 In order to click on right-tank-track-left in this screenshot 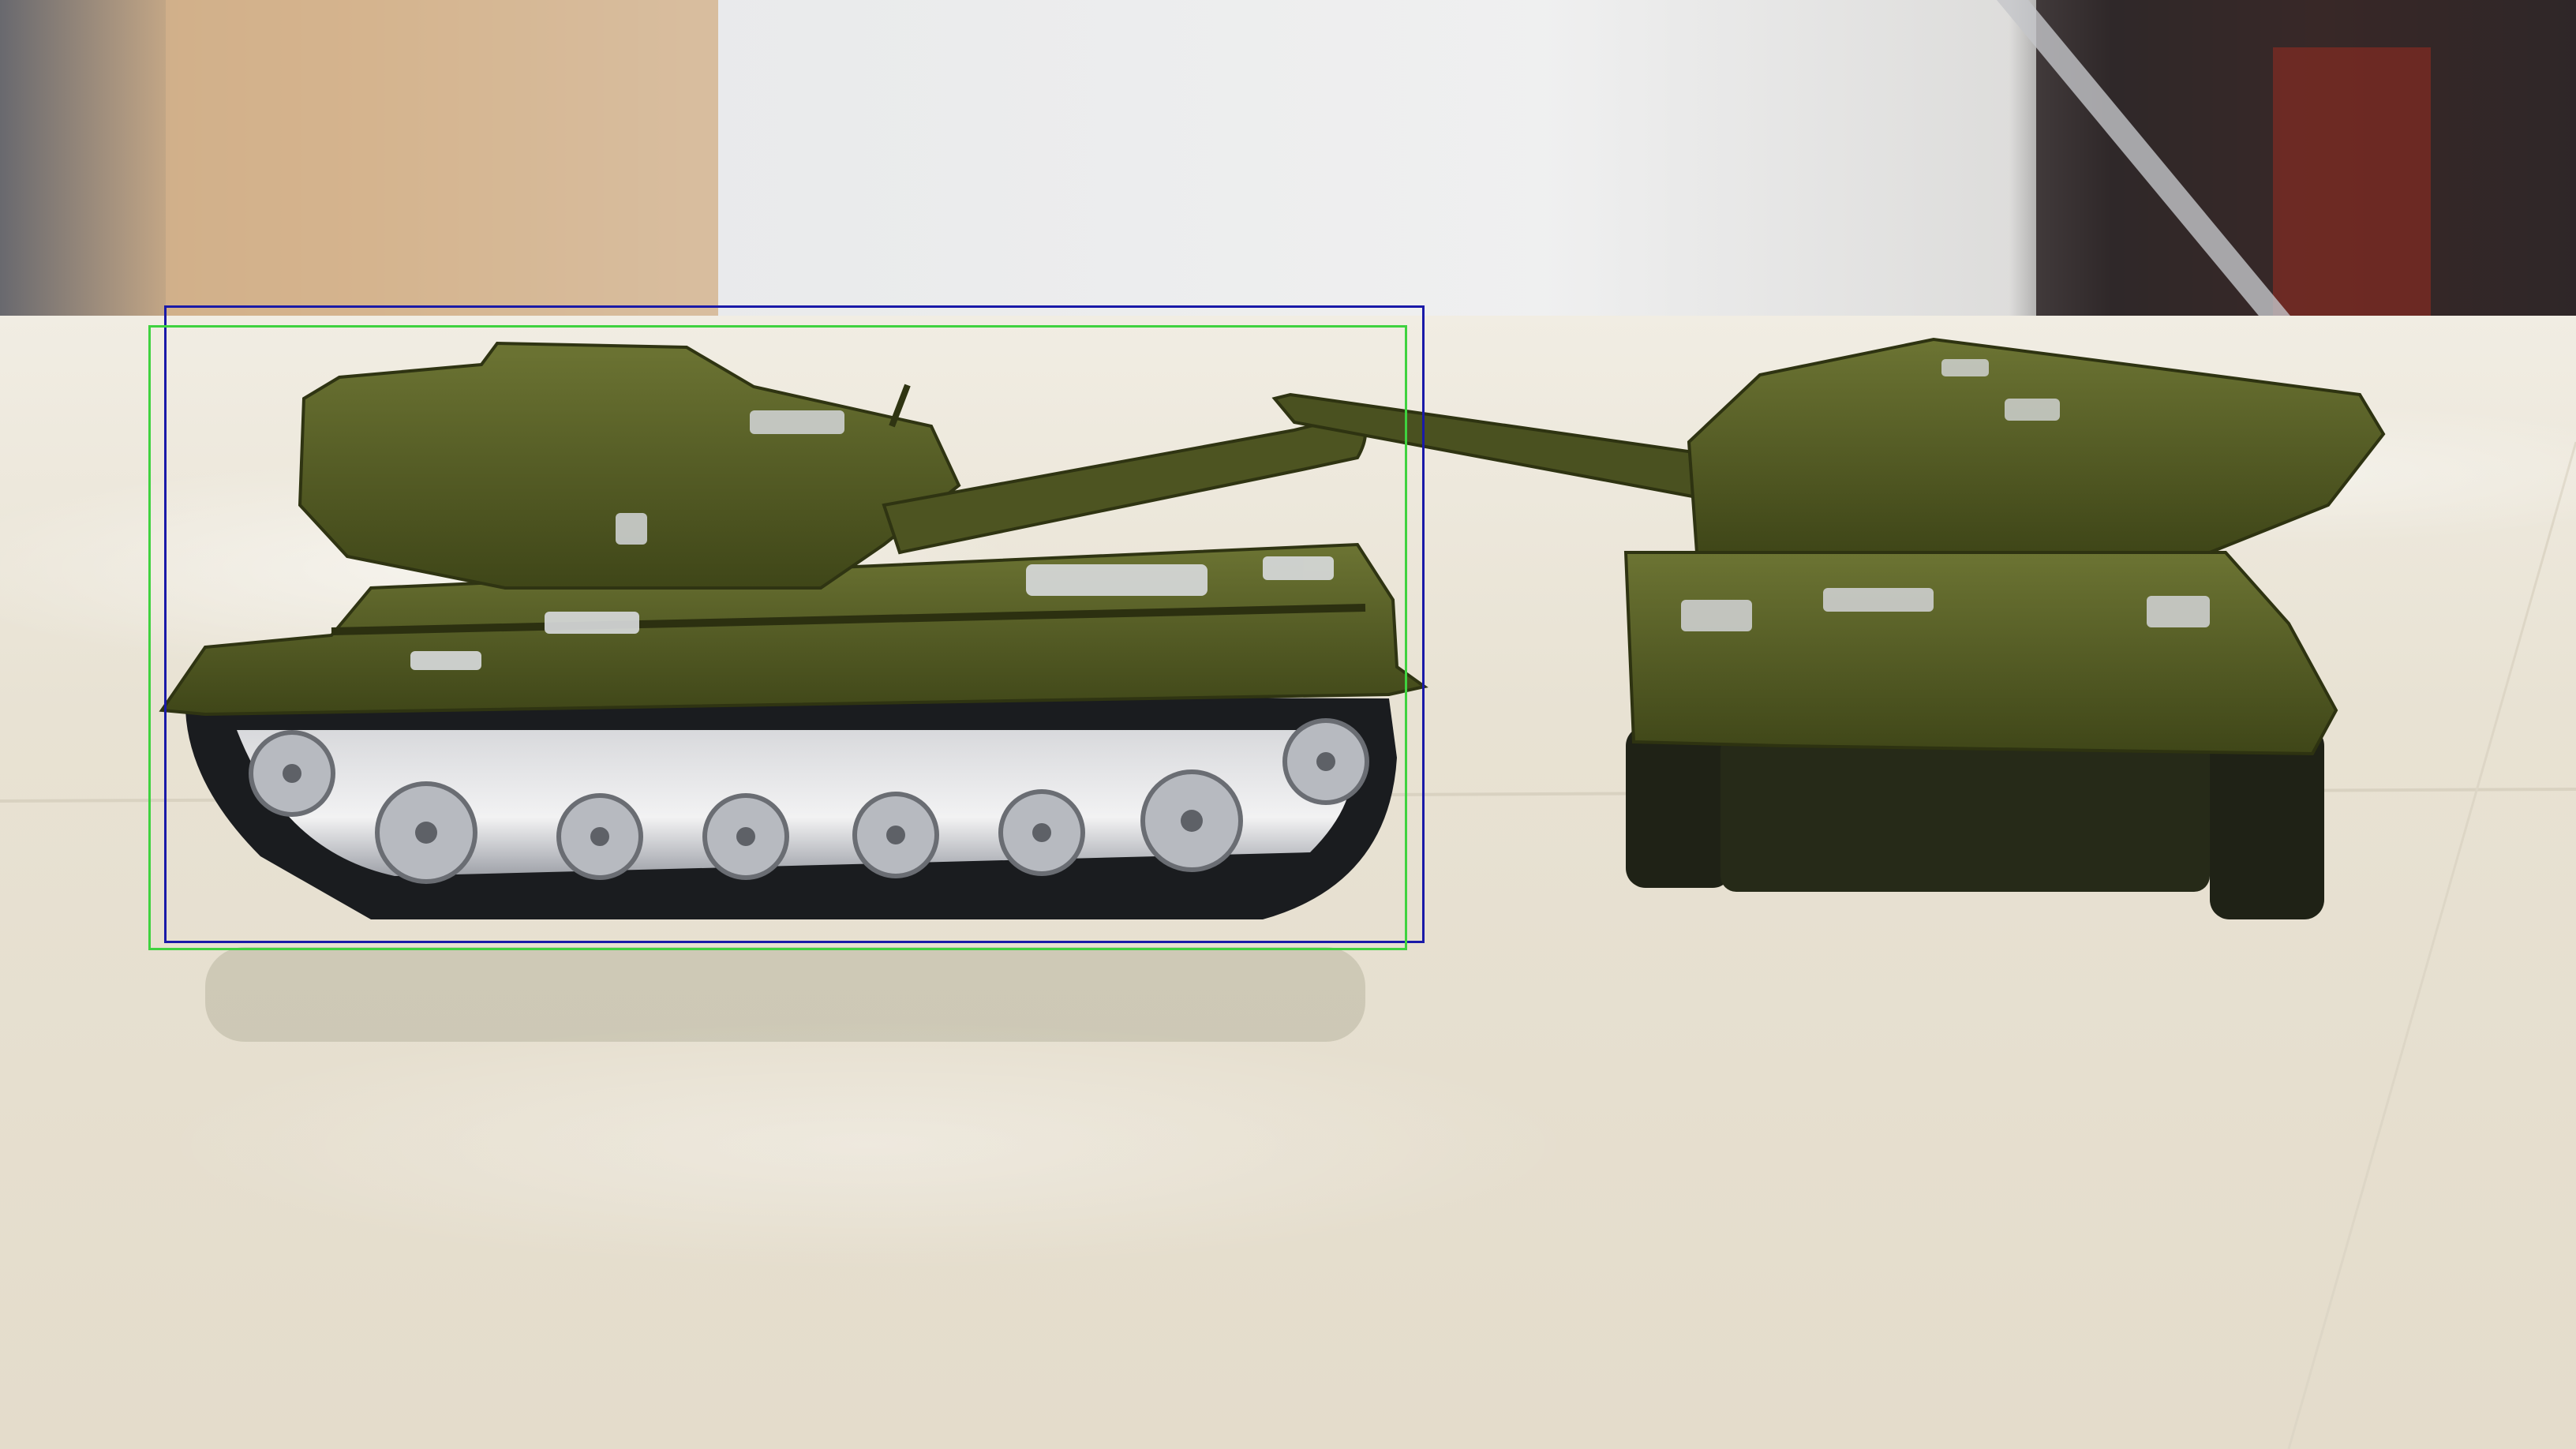, I will do `click(1679, 807)`.